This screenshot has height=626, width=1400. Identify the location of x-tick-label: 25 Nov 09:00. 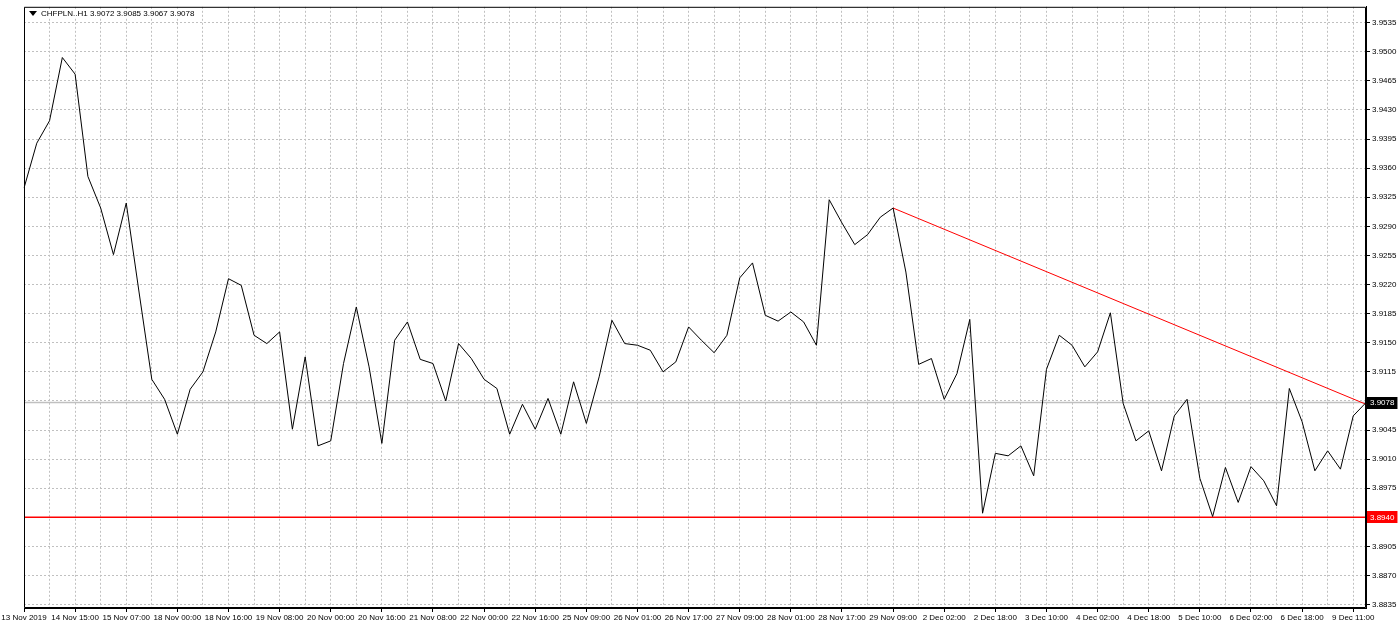
(586, 617).